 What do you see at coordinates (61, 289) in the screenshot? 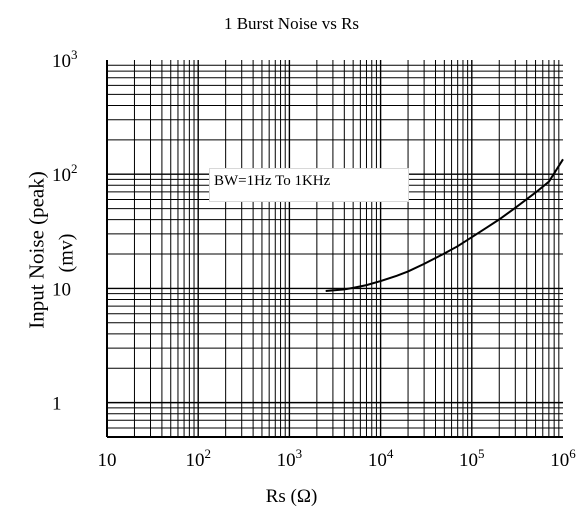
I see `y-tick-label: 10` at bounding box center [61, 289].